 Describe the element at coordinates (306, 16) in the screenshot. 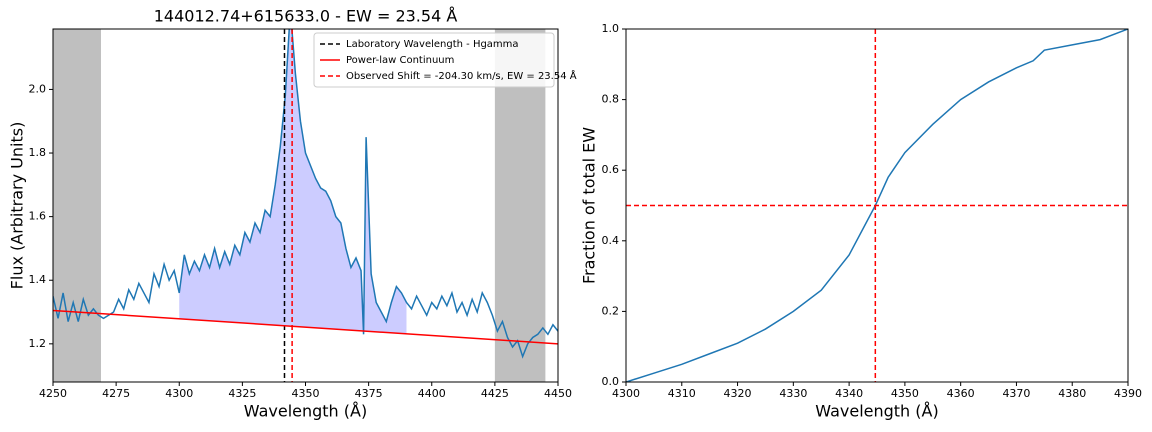

I see `chart-title: 144012.74+615633.0 - EW = 23.54 Å` at that location.